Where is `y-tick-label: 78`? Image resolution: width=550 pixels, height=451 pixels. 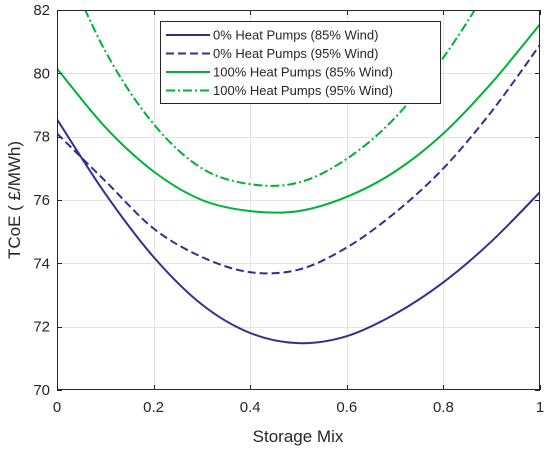
y-tick-label: 78 is located at coordinates (41, 137).